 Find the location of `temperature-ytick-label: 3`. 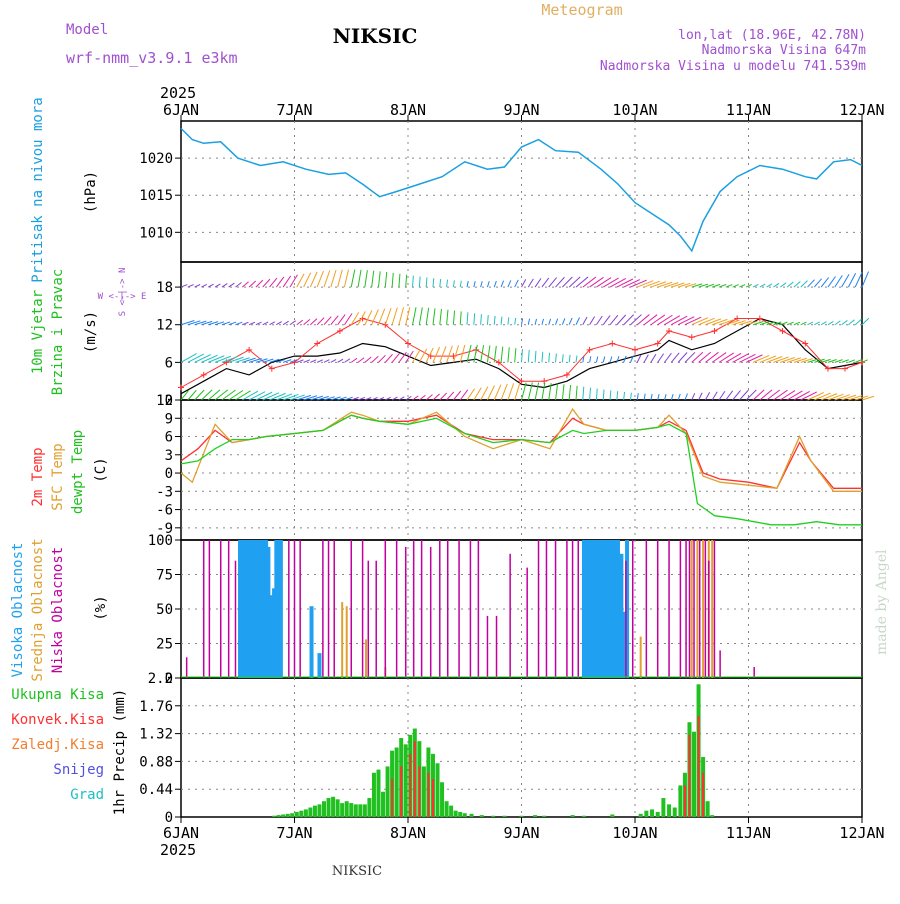

temperature-ytick-label: 3 is located at coordinates (169, 456).